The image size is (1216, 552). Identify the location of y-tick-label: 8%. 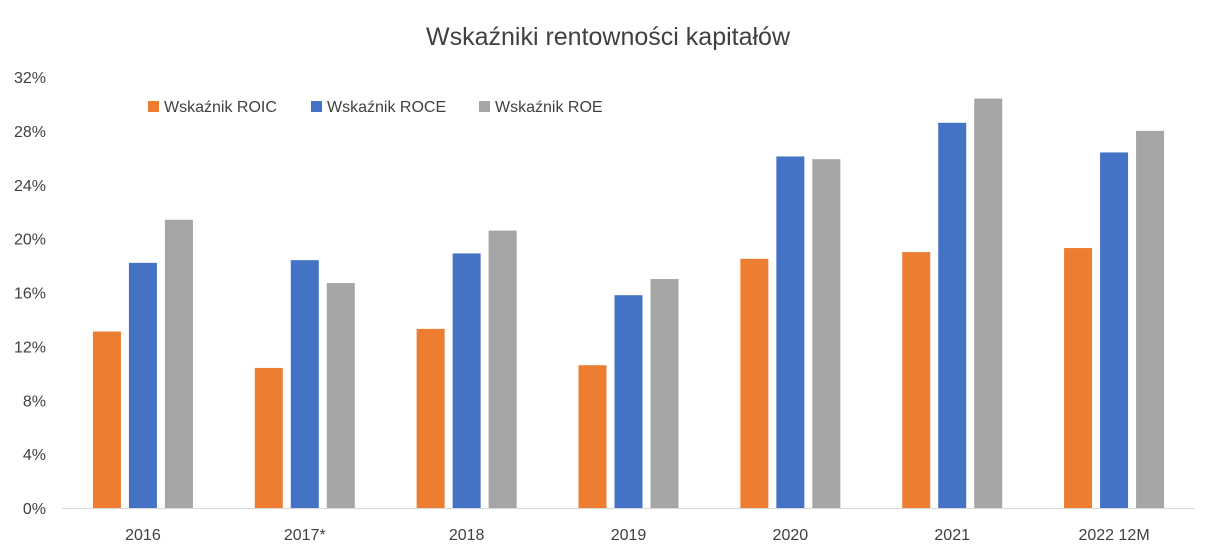
(34, 401).